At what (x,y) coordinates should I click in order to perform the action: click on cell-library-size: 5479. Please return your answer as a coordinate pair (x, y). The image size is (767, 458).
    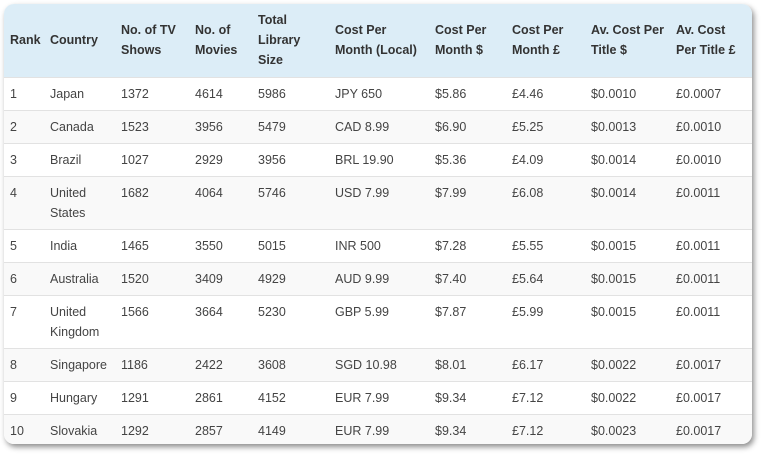
    Looking at the image, I should click on (290, 126).